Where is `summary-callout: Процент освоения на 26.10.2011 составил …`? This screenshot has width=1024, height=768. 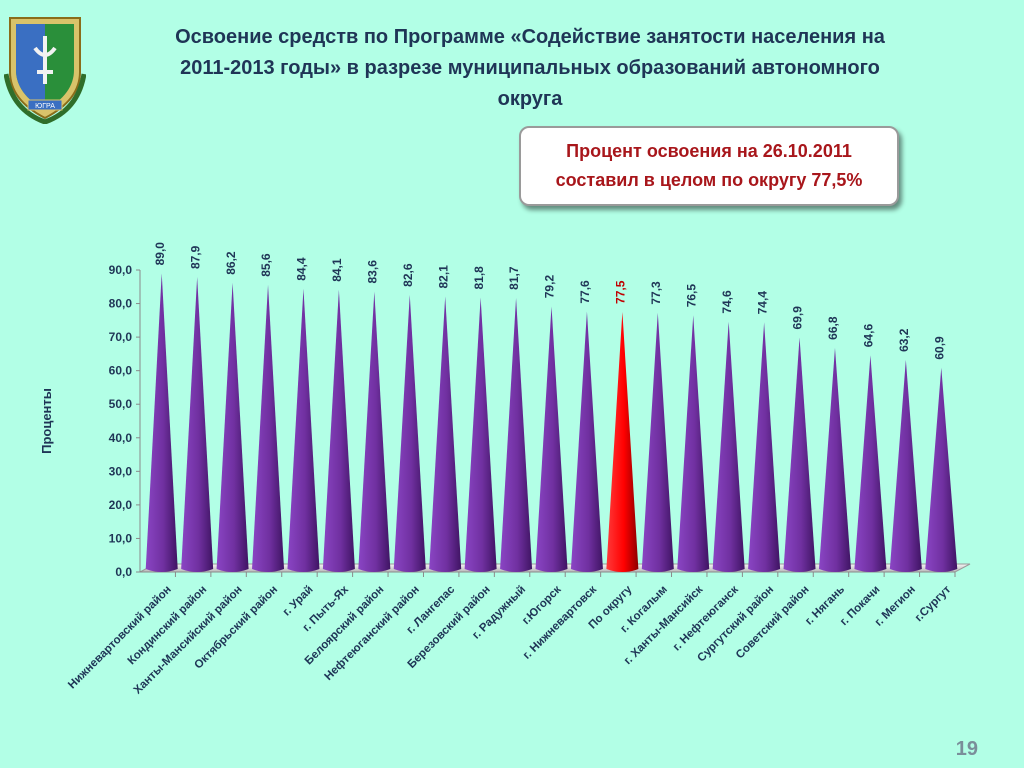 summary-callout: Процент освоения на 26.10.2011 составил … is located at coordinates (709, 166).